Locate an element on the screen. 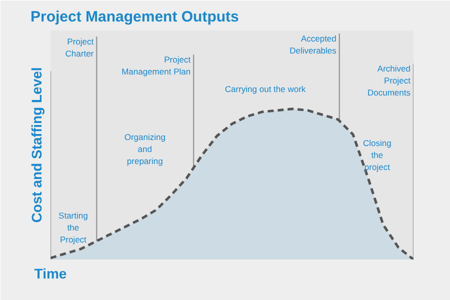 The height and width of the screenshot is (300, 450). text: Archived Project Documents is located at coordinates (390, 81).